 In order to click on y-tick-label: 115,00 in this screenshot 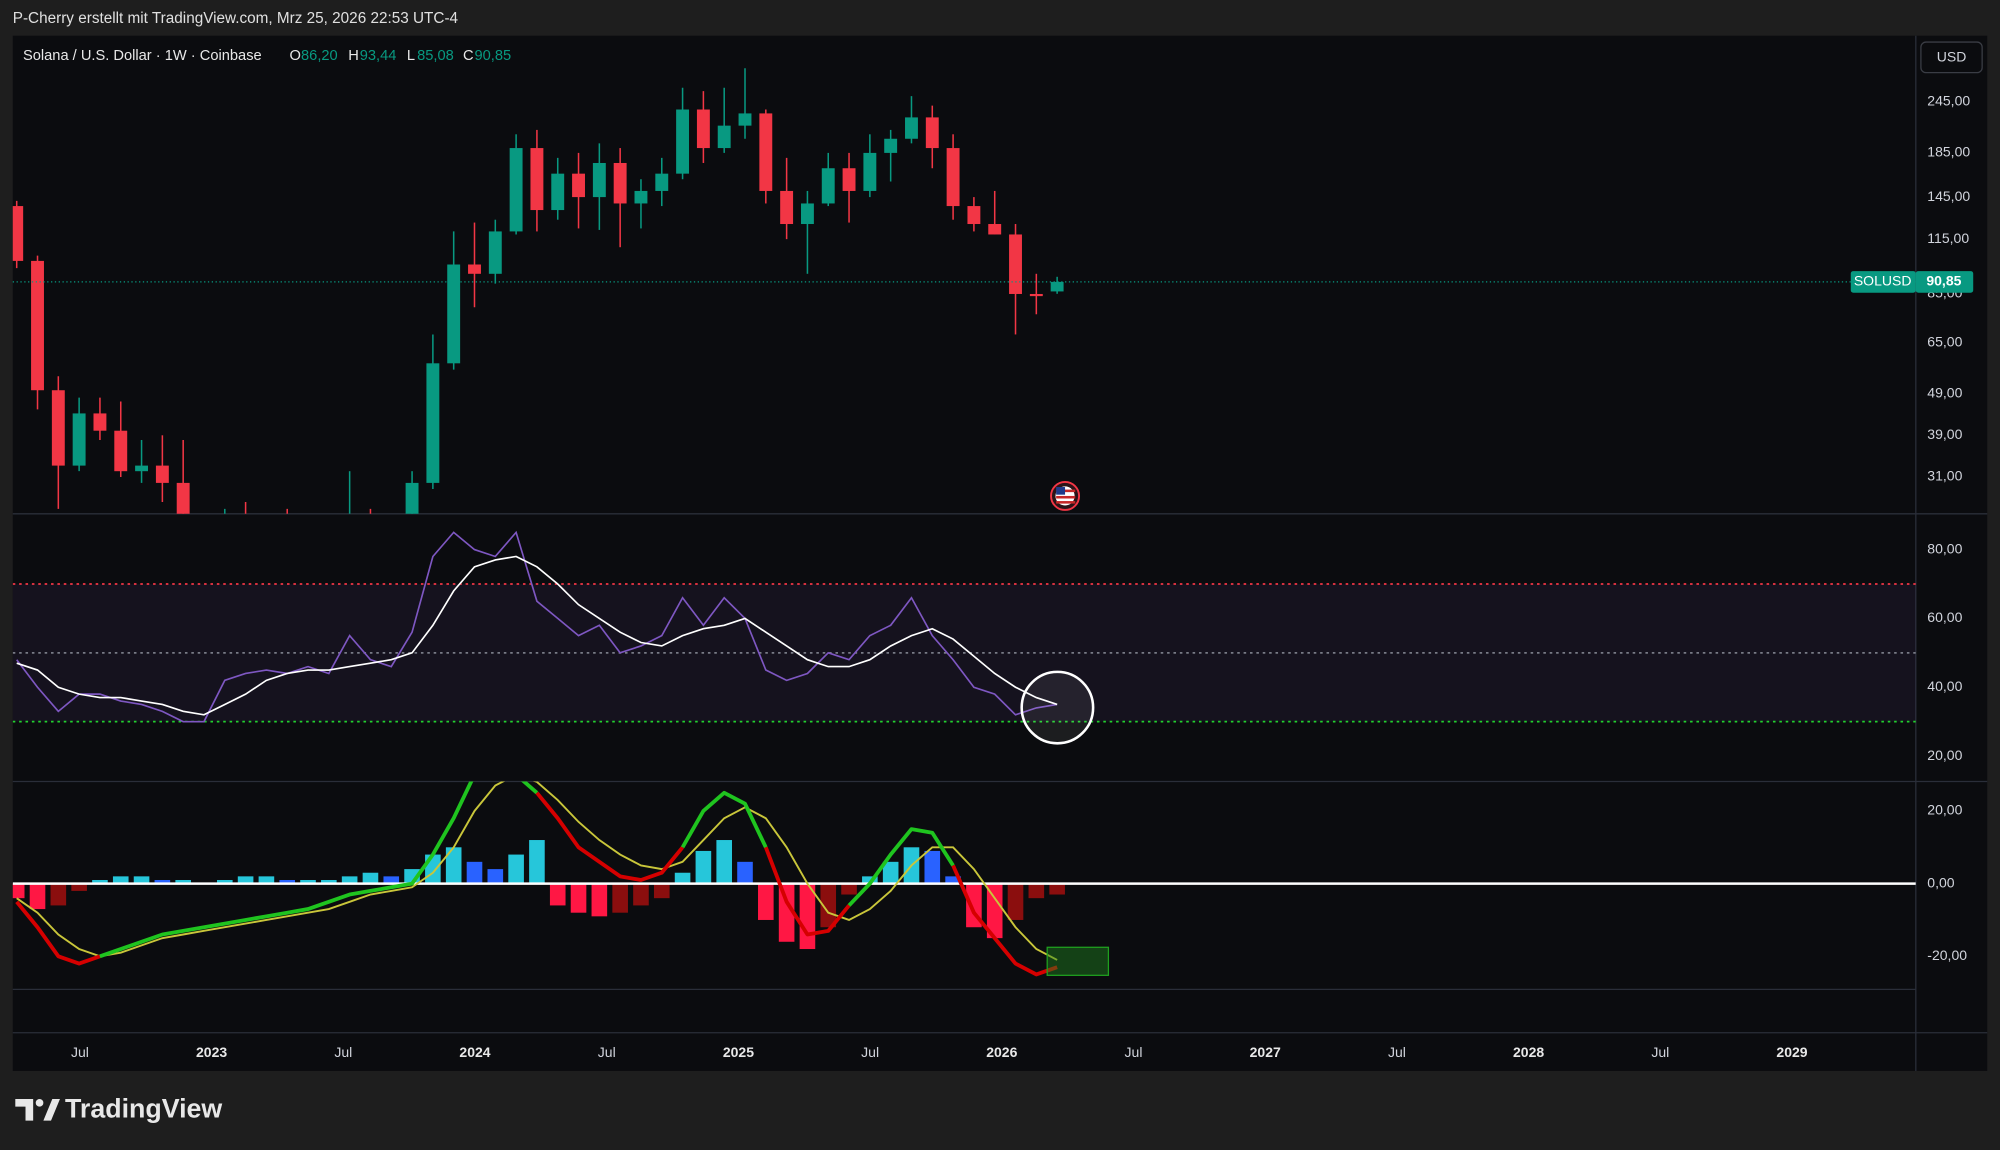, I will do `click(1948, 238)`.